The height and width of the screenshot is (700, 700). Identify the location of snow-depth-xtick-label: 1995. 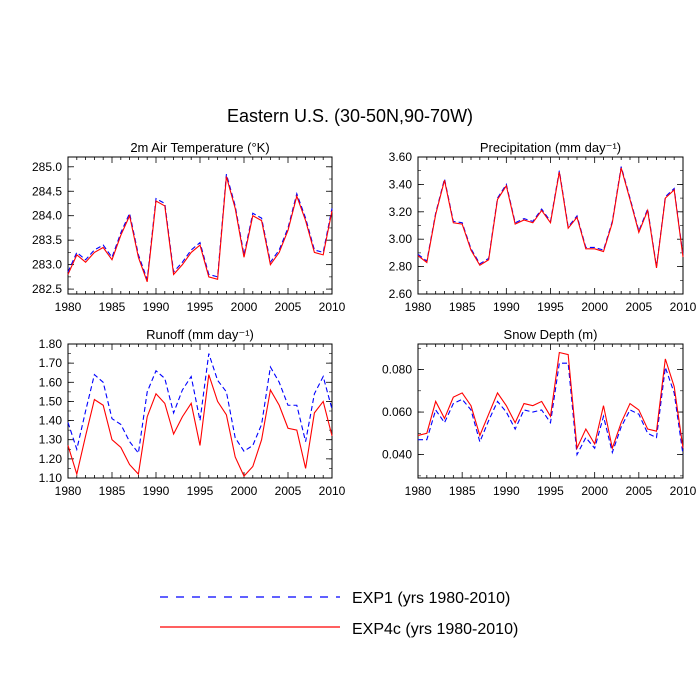
(550, 491).